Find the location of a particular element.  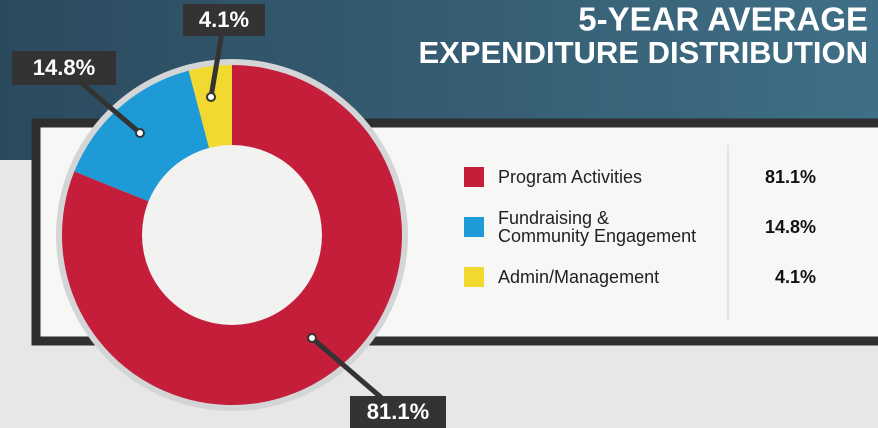

data-label: 4.1% is located at coordinates (224, 19).